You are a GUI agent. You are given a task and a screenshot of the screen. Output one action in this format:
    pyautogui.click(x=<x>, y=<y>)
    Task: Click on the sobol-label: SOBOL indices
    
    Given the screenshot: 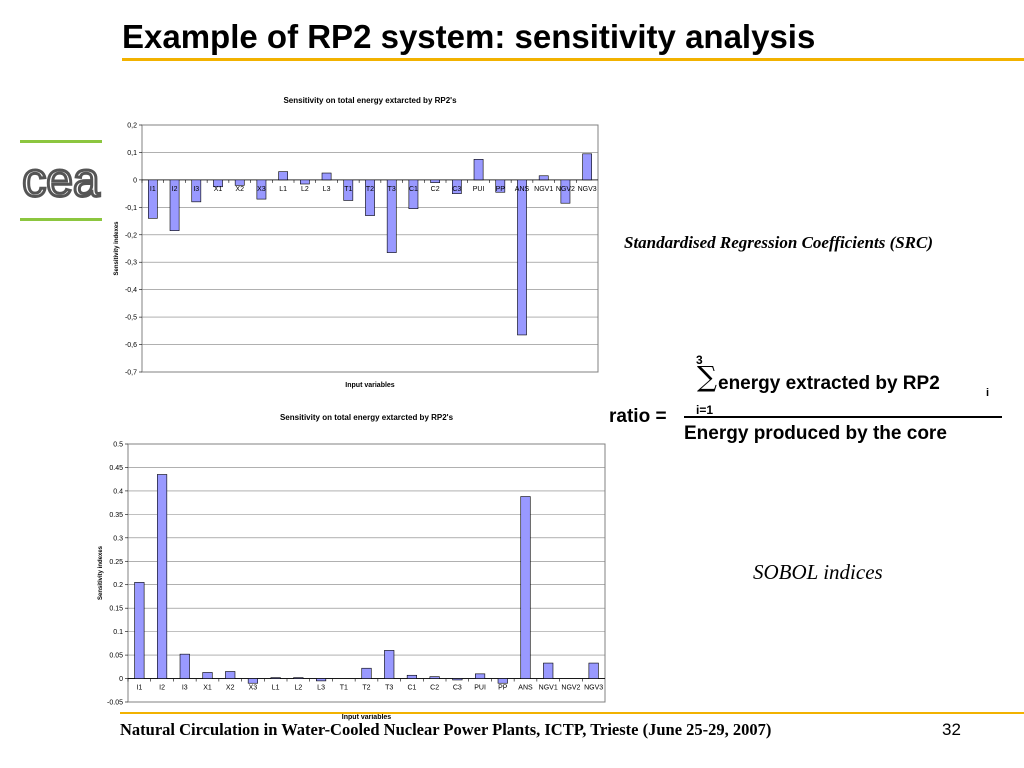 What is the action you would take?
    pyautogui.click(x=818, y=572)
    